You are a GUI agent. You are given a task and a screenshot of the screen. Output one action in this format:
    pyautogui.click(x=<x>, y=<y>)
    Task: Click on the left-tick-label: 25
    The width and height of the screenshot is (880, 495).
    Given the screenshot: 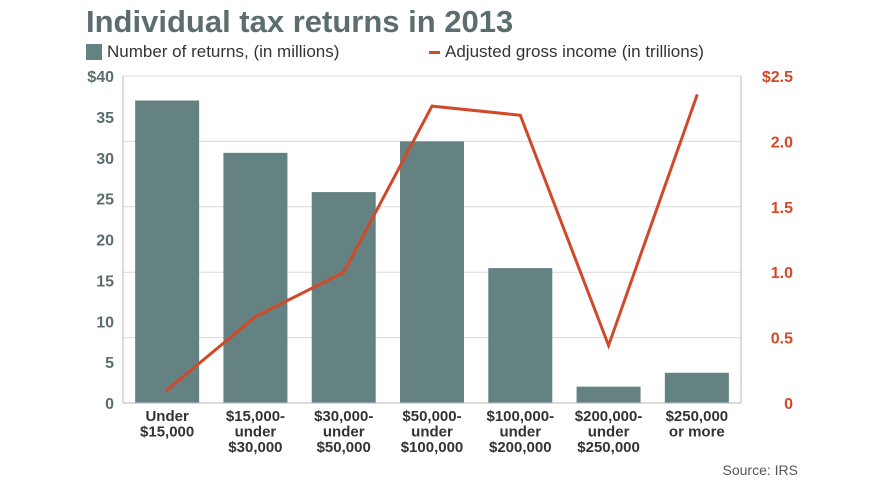 What is the action you would take?
    pyautogui.click(x=105, y=200)
    